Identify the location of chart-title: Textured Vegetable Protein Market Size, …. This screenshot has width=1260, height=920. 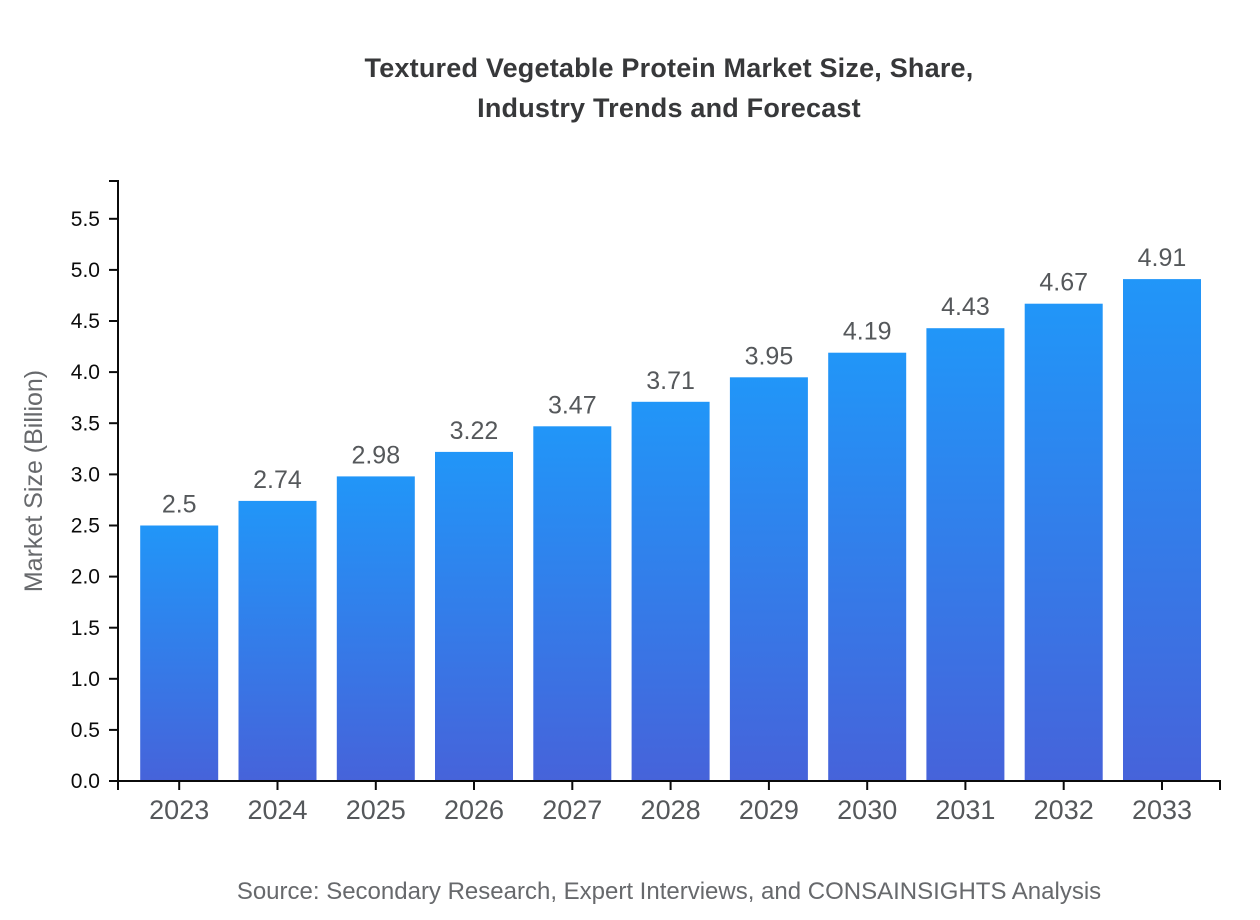
(669, 88).